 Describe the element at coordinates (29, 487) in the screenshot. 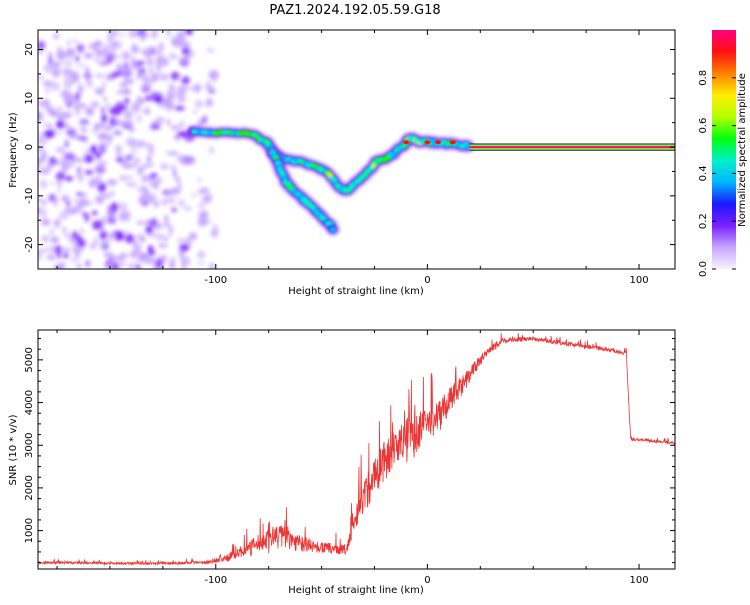

I see `y-tick-label: 2000` at that location.